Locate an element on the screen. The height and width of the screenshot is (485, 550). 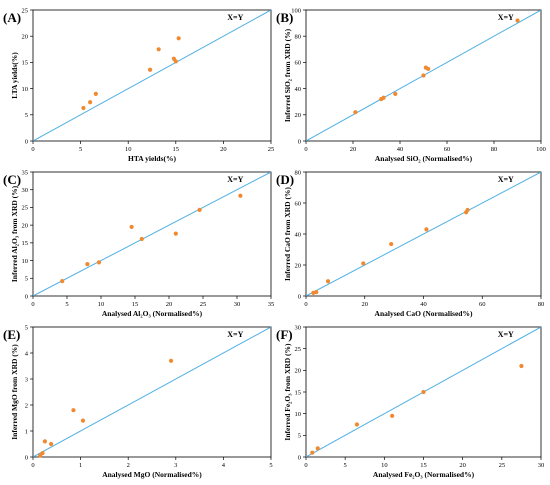
y-tick-label: 4 is located at coordinates (27, 353).